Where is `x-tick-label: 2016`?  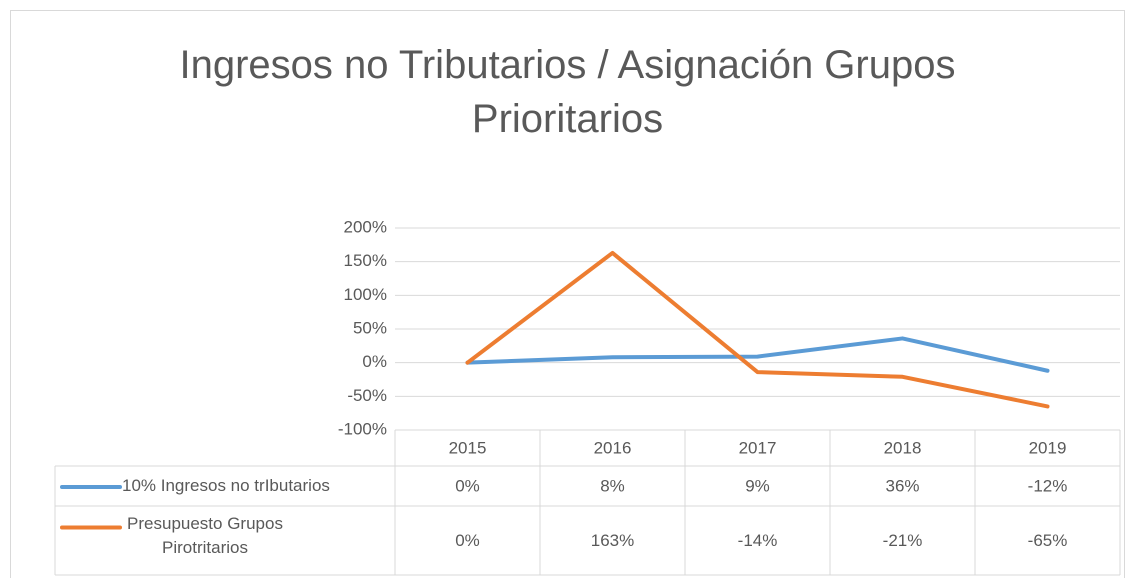
x-tick-label: 2016 is located at coordinates (613, 447).